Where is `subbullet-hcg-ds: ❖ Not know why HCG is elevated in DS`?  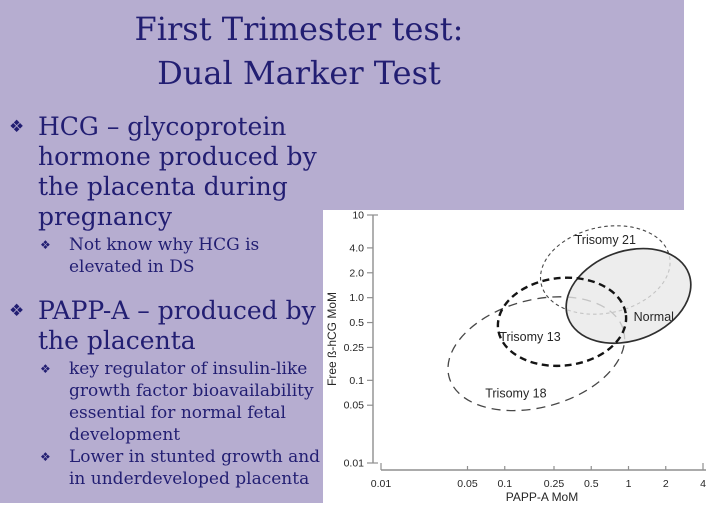 subbullet-hcg-ds: ❖ Not know why HCG is elevated in DS is located at coordinates (182, 256).